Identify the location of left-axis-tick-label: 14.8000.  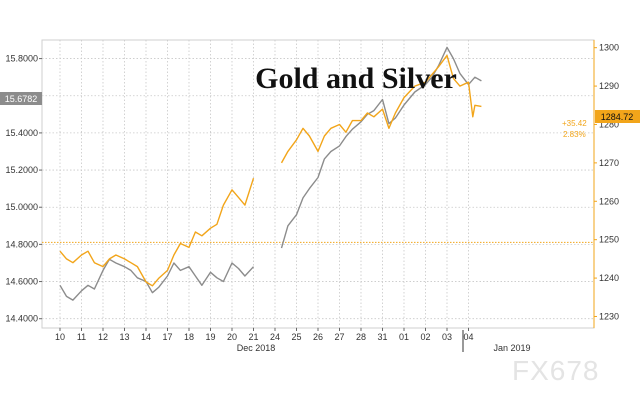
(21, 244).